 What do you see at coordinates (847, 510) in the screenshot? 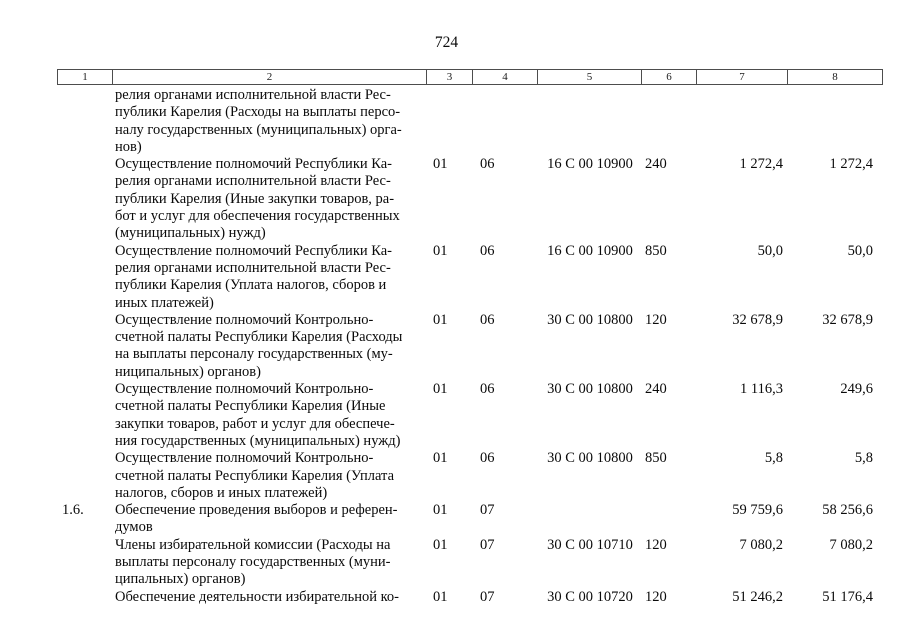
I see `cell-amount-second: 58 256,6` at bounding box center [847, 510].